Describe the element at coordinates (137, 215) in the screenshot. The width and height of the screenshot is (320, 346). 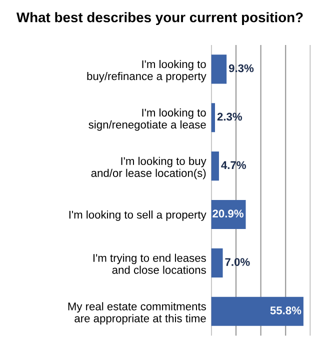
I see `y-tick-label: I'm looking to sell a property` at that location.